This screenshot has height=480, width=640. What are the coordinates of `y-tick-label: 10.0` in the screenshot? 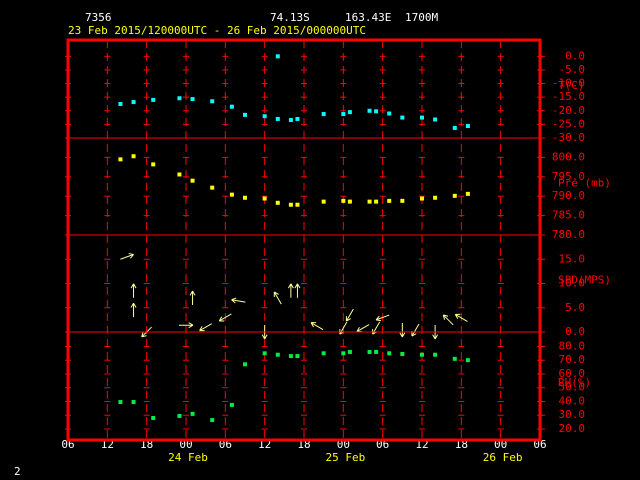 It's located at (572, 283).